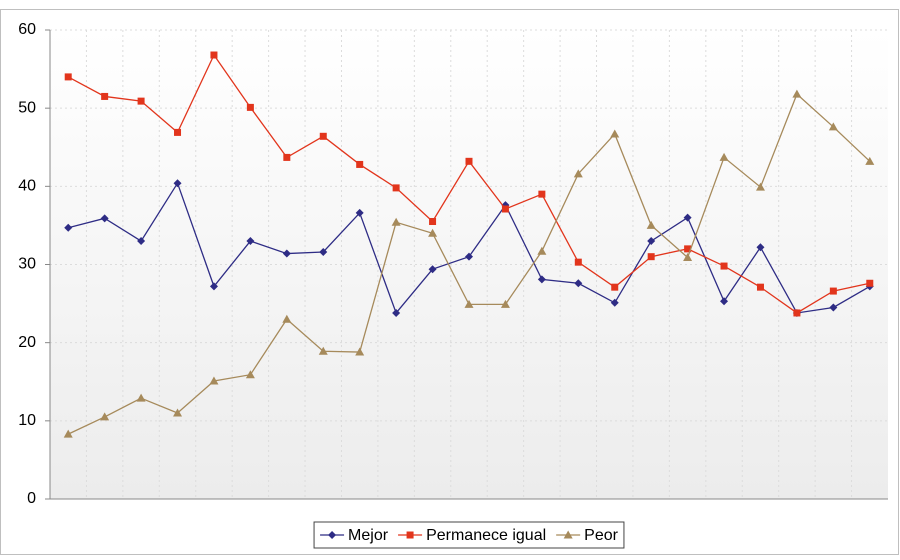  I want to click on y-tick-label: 0, so click(31, 498).